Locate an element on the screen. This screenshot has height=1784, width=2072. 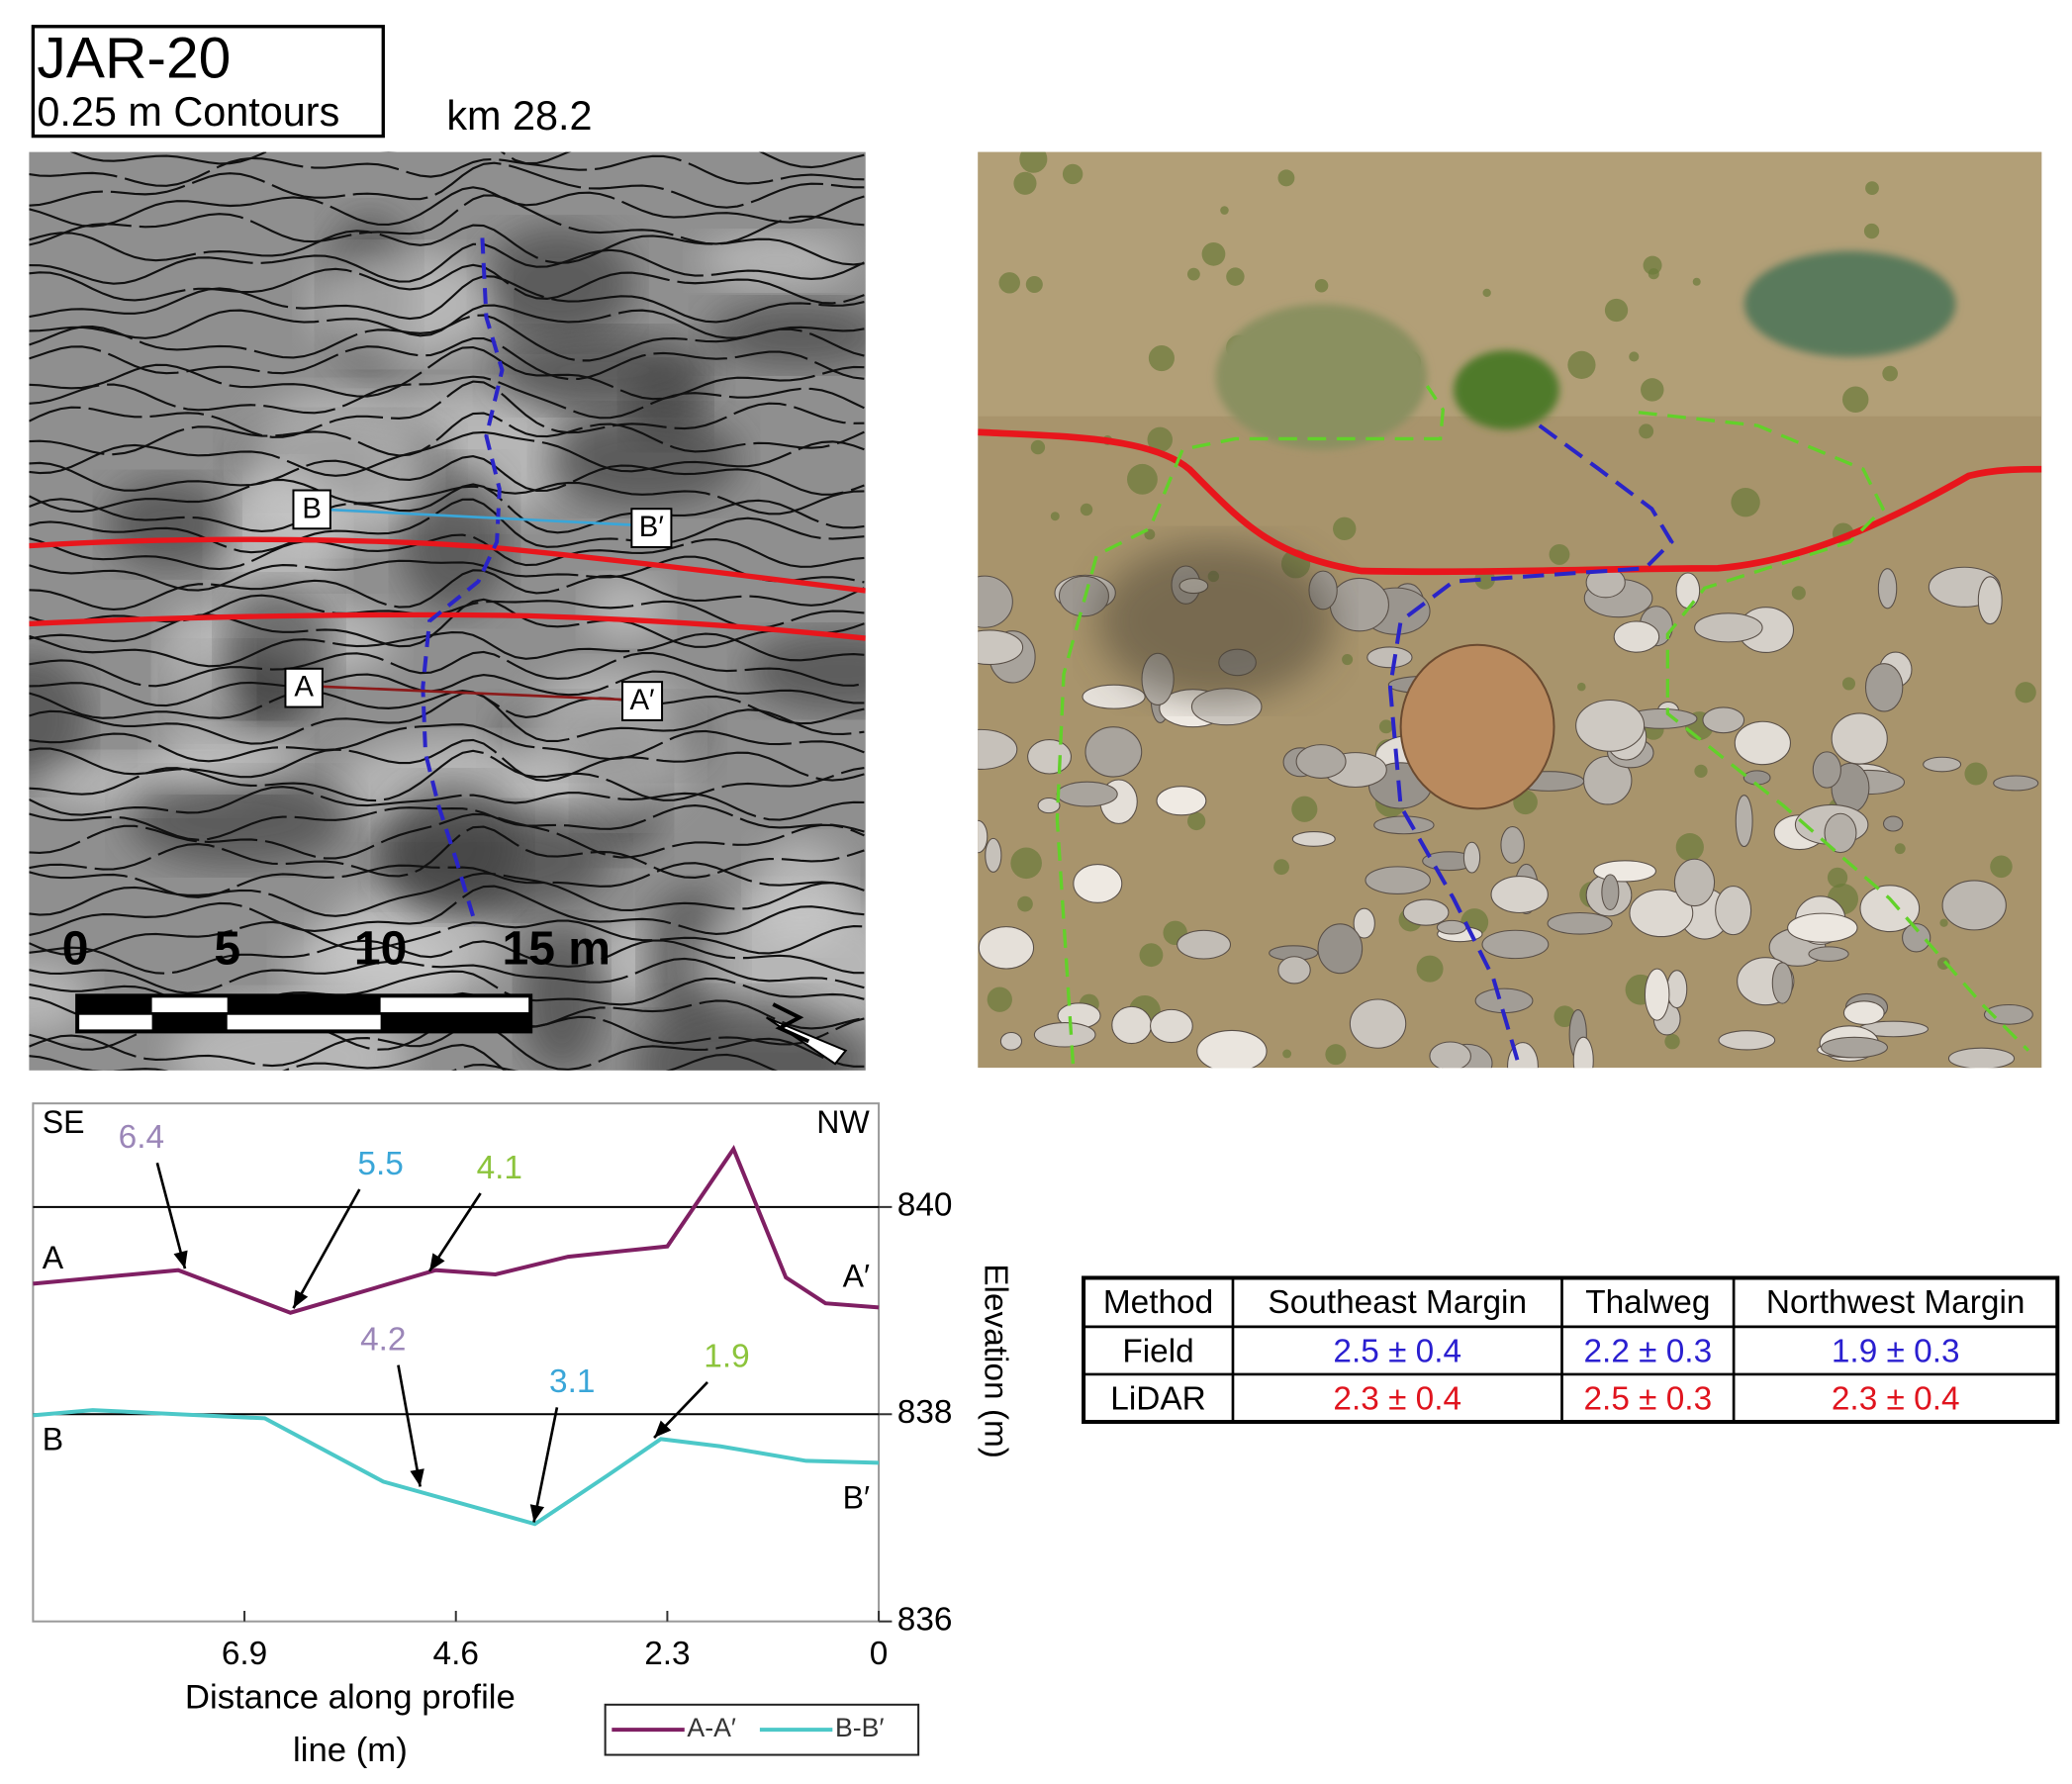
north-arrow is located at coordinates (807, 1034).